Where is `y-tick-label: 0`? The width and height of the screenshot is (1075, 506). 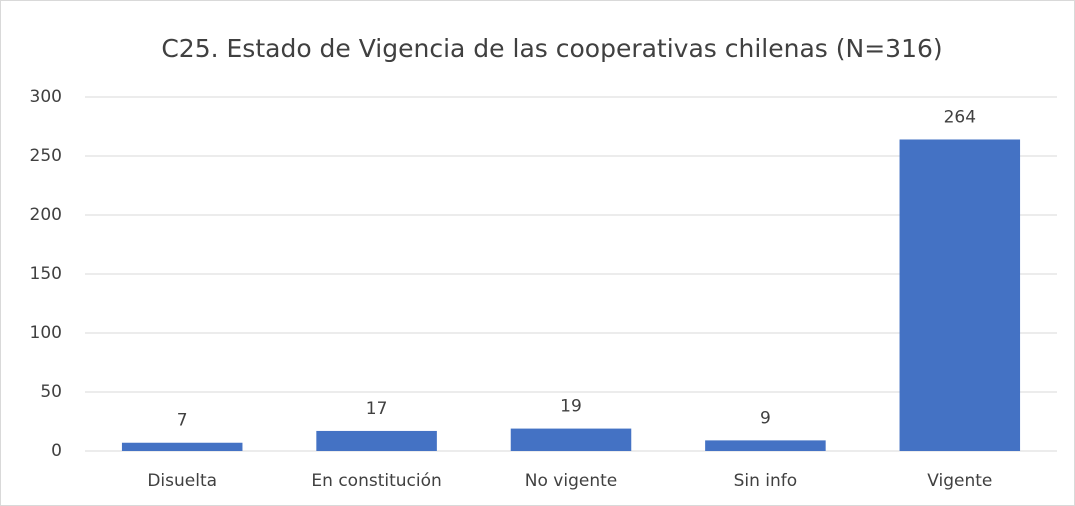
y-tick-label: 0 is located at coordinates (56, 451).